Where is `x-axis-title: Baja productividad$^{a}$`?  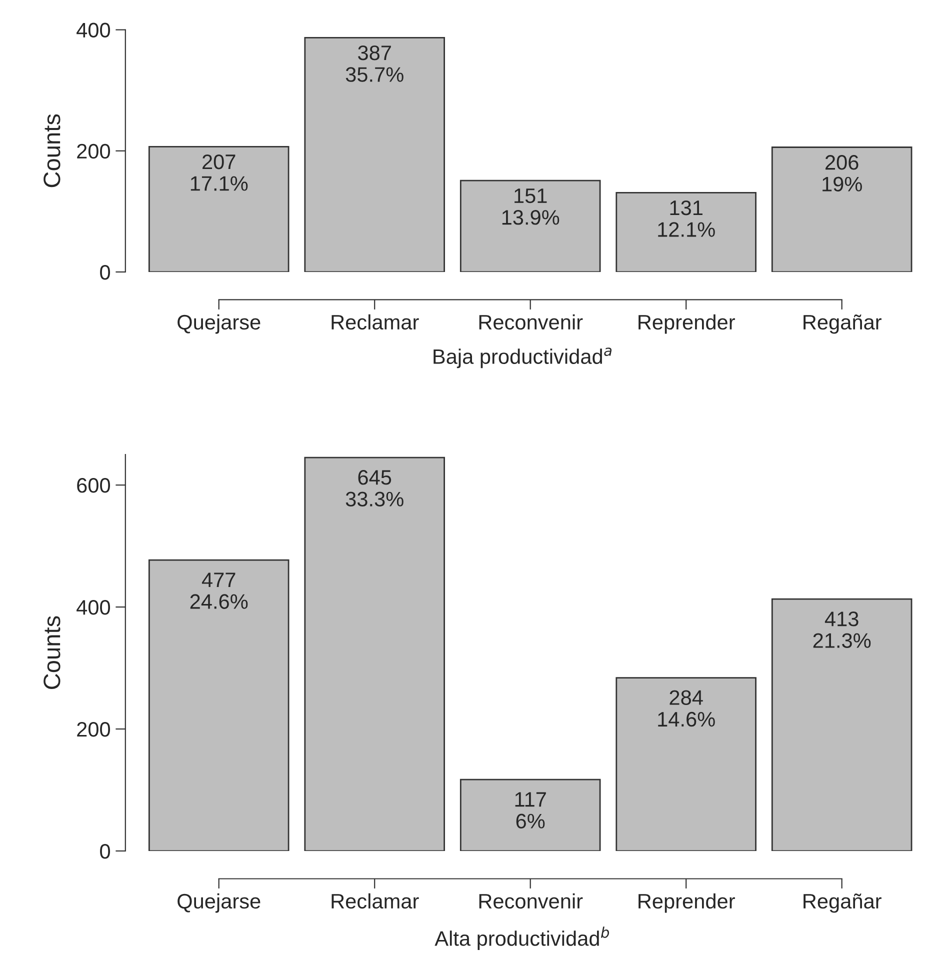 x-axis-title: Baja productividad$^{a}$ is located at coordinates (523, 358).